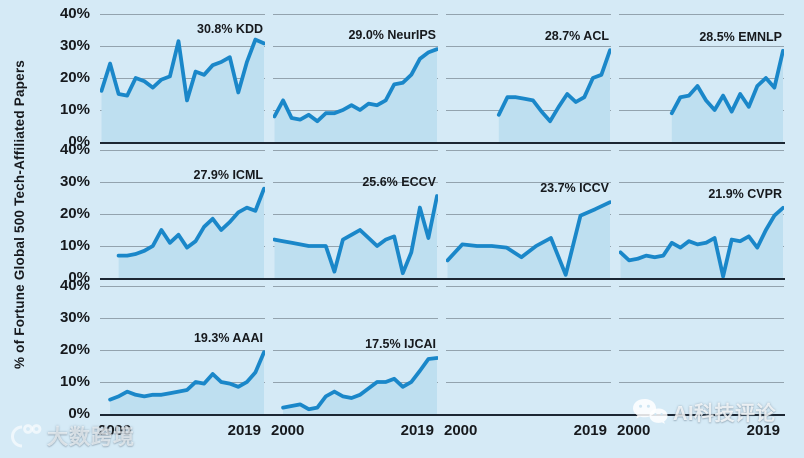  What do you see at coordinates (417, 430) in the screenshot?
I see `x-tick-end-col1: 2019` at bounding box center [417, 430].